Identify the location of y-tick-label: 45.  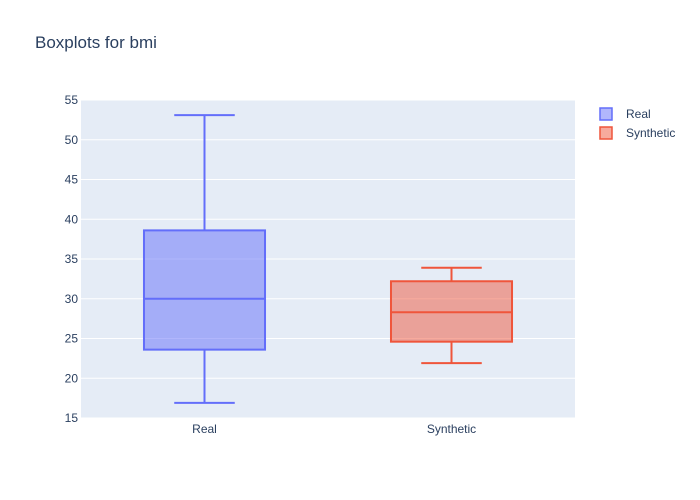
(72, 180).